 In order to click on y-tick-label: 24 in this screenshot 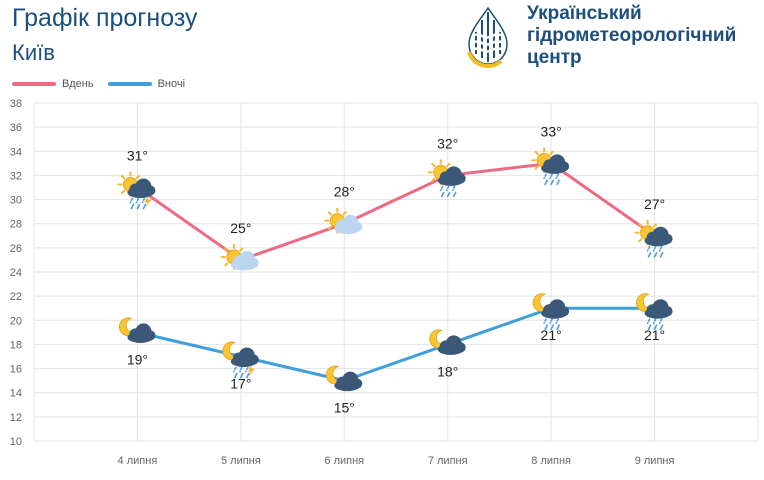, I will do `click(16, 273)`.